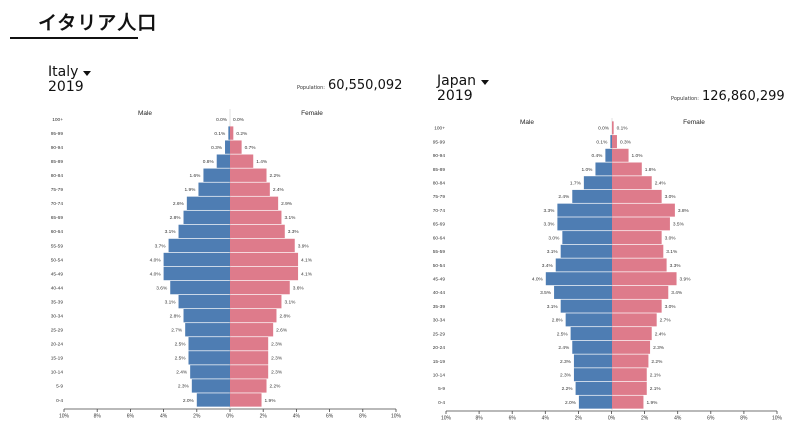 The image size is (800, 444). What do you see at coordinates (63, 72) in the screenshot?
I see `country-name: Italy` at bounding box center [63, 72].